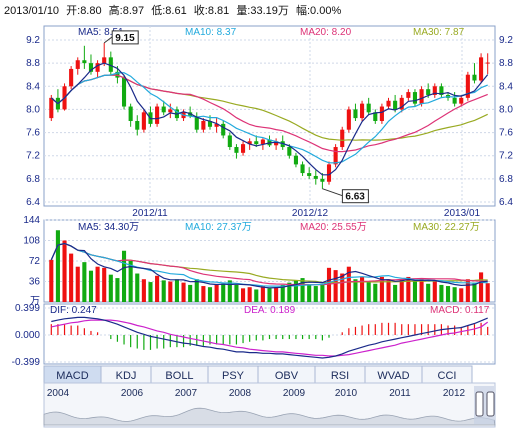  Describe the element at coordinates (132, 393) in the screenshot. I see `timeline-year: 2006` at that location.